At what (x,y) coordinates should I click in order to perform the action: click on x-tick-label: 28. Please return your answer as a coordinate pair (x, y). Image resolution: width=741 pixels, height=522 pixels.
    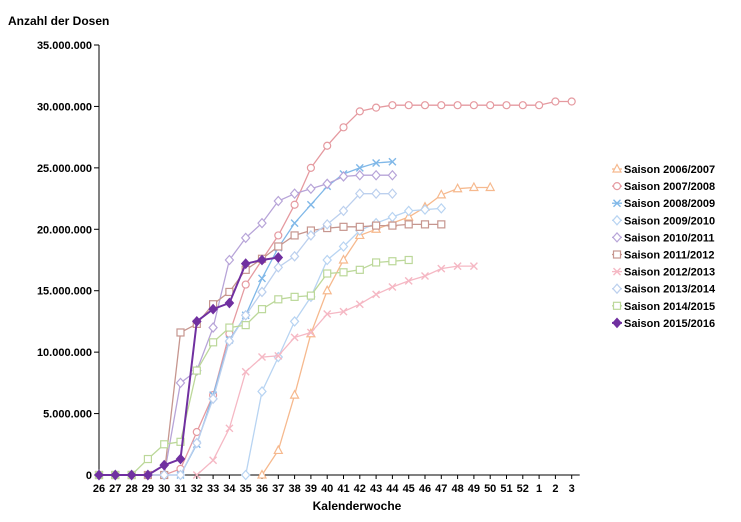
    Looking at the image, I should click on (131, 489).